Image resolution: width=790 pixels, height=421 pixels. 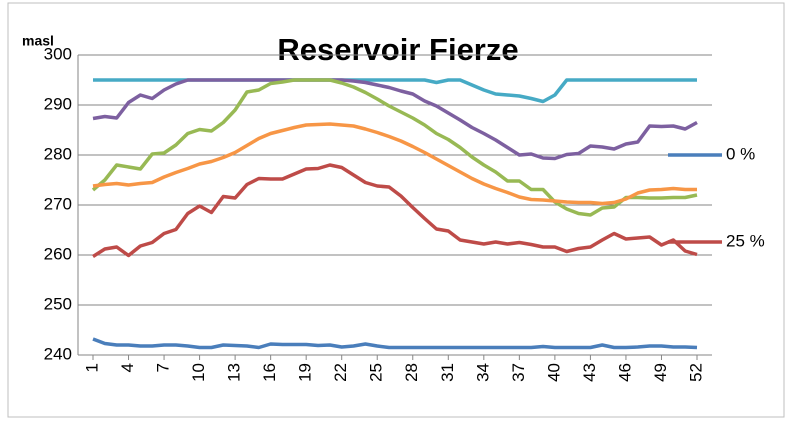 What do you see at coordinates (482, 372) in the screenshot?
I see `x-tick-label: 34` at bounding box center [482, 372].